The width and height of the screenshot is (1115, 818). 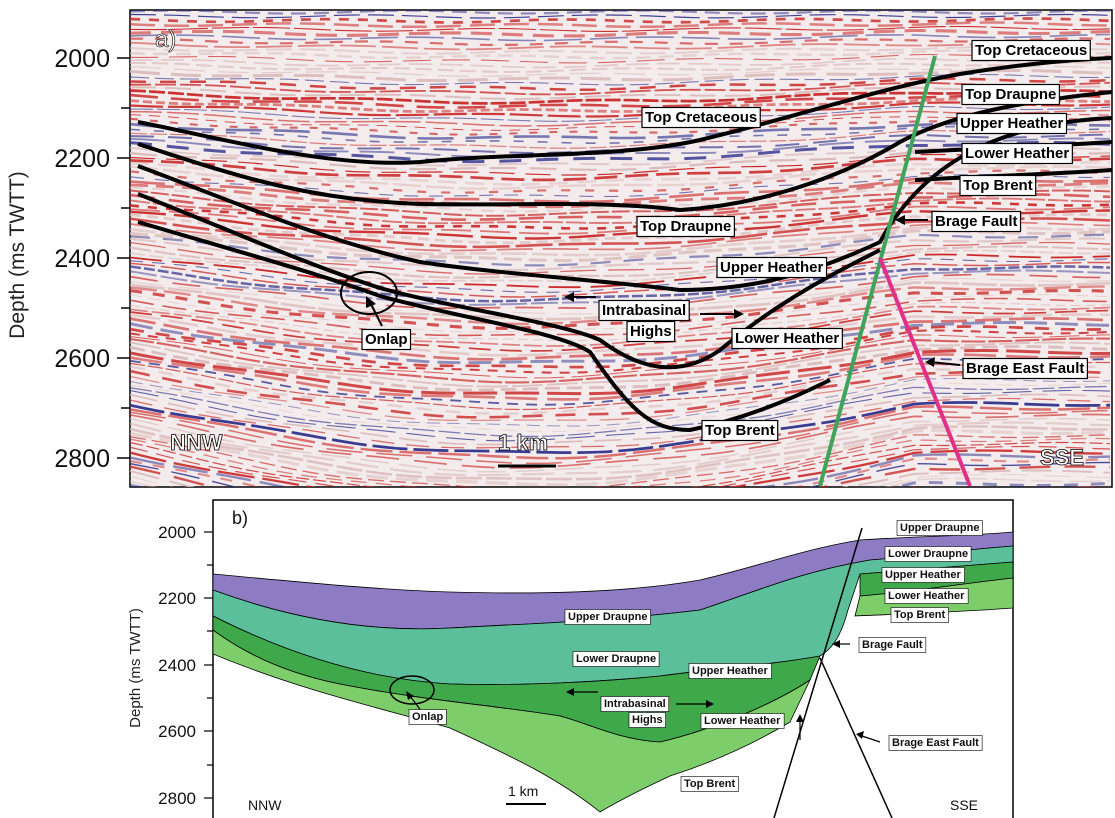 I want to click on label-lower-heather-mid: Lower Heather, so click(x=787, y=338).